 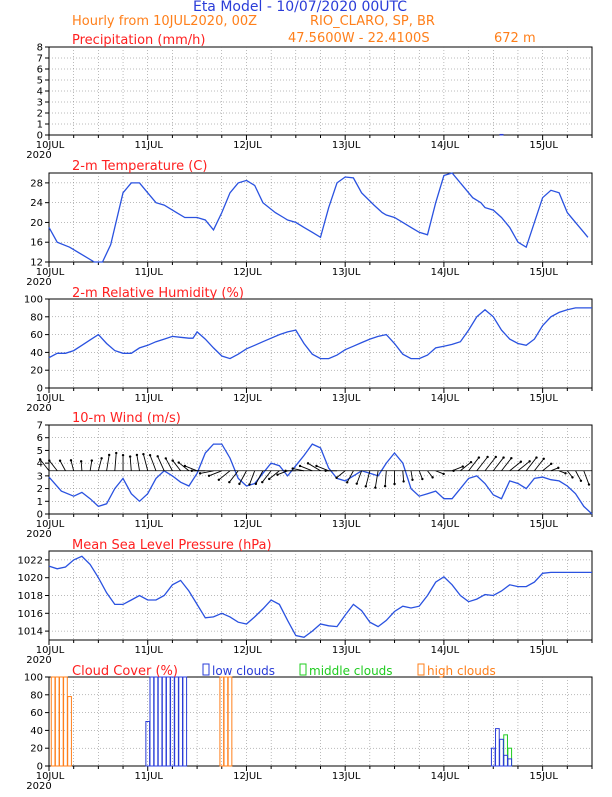 I want to click on wind-ytick-label: 2, so click(x=40, y=489).